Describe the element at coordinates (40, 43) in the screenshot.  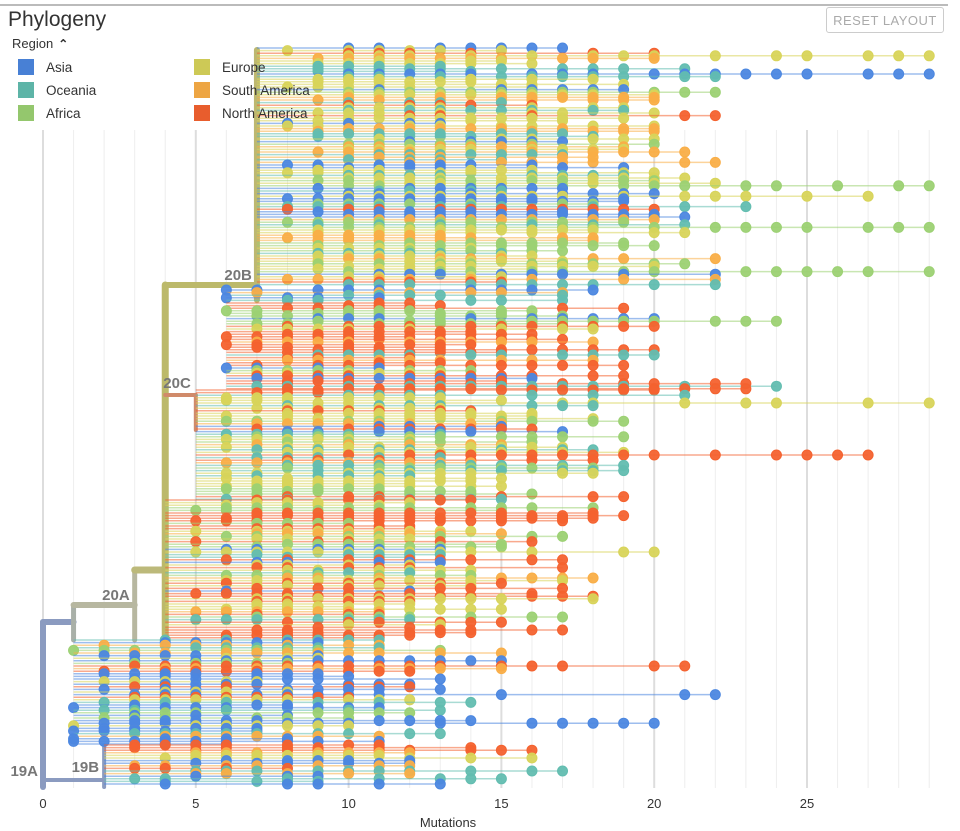
I see `legend-toggle: Region ⌃` at that location.